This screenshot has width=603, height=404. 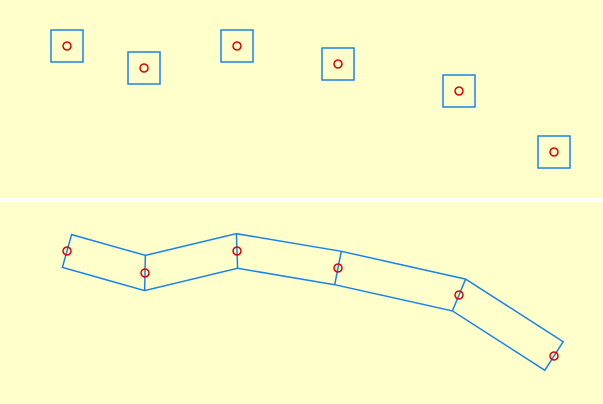 What do you see at coordinates (301, 200) in the screenshot?
I see `panel-divider` at bounding box center [301, 200].